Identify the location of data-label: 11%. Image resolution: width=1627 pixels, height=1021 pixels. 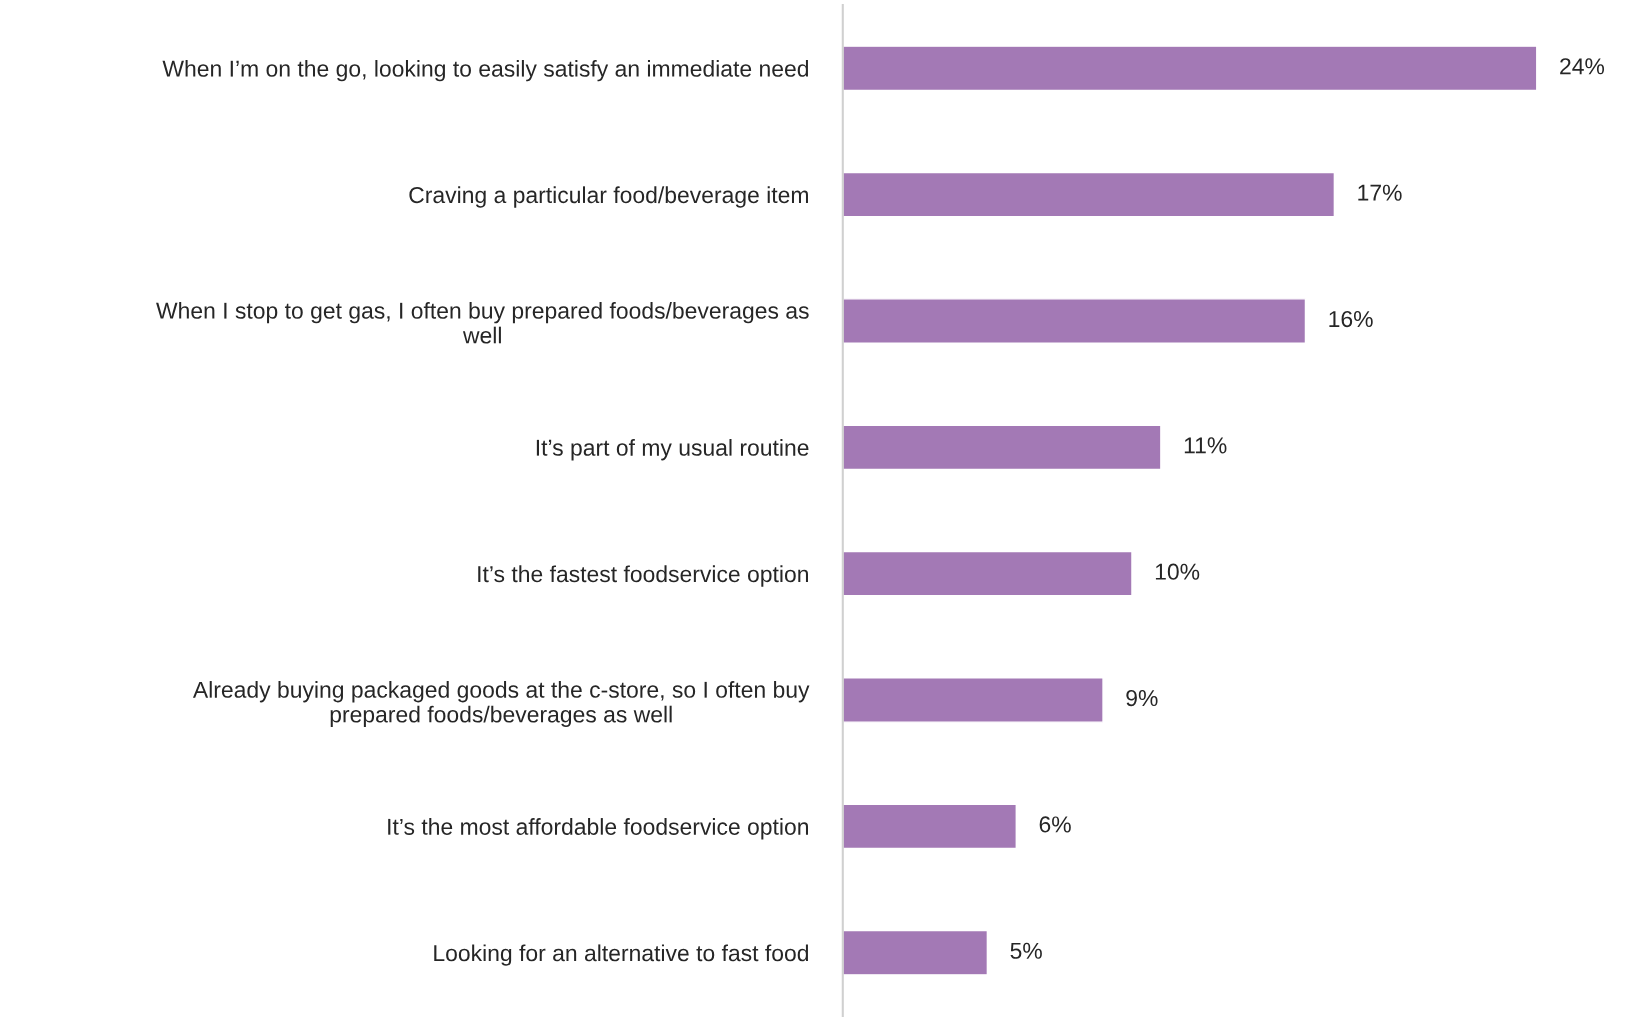
(1205, 445).